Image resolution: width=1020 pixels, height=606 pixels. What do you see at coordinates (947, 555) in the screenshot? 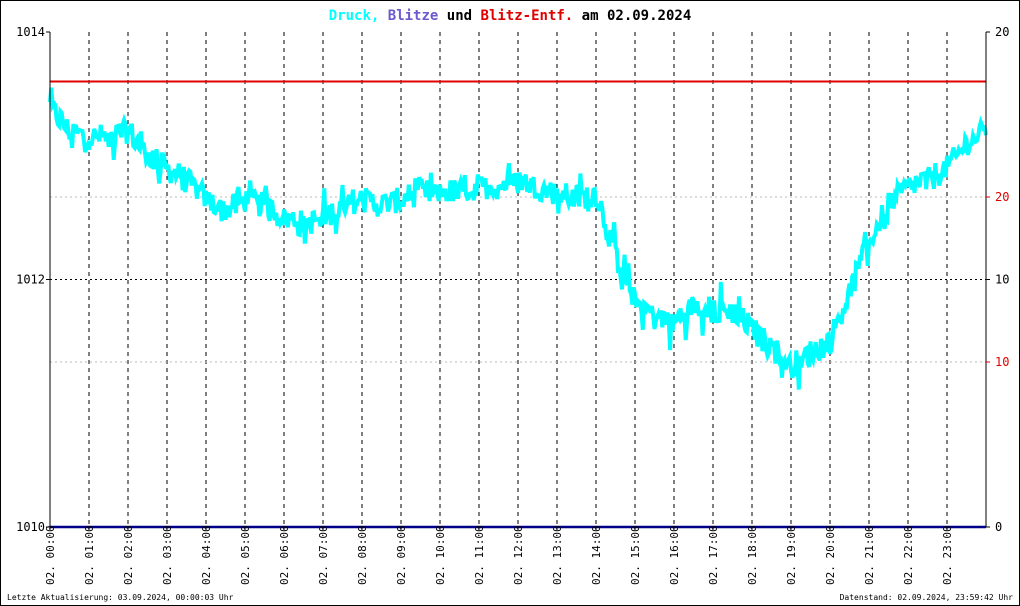
I see `x-tick-label: 02. 23:00` at bounding box center [947, 555].